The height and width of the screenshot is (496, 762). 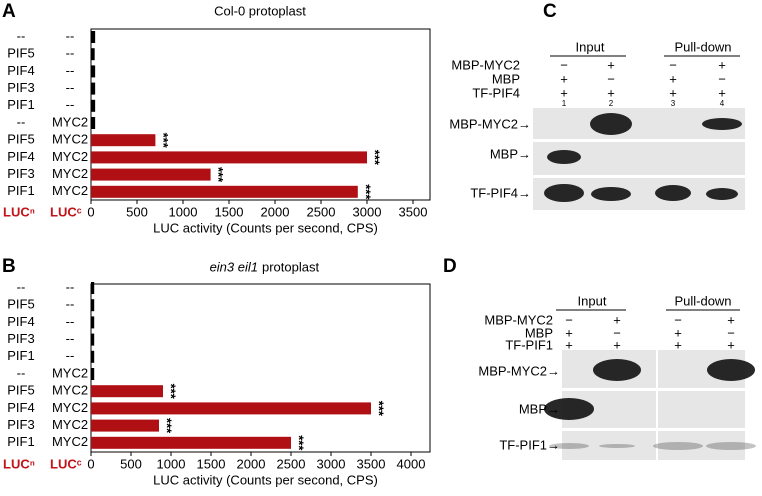 I want to click on condition-label: TF-PIF1, so click(x=529, y=344).